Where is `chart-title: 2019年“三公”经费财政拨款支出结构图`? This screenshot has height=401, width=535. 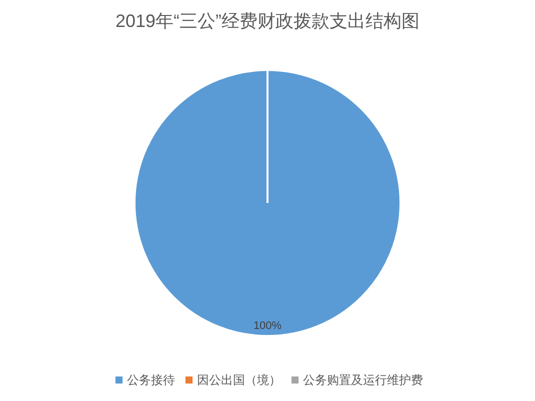 chart-title: 2019年“三公”经费财政拨款支出结构图 is located at coordinates (267, 21).